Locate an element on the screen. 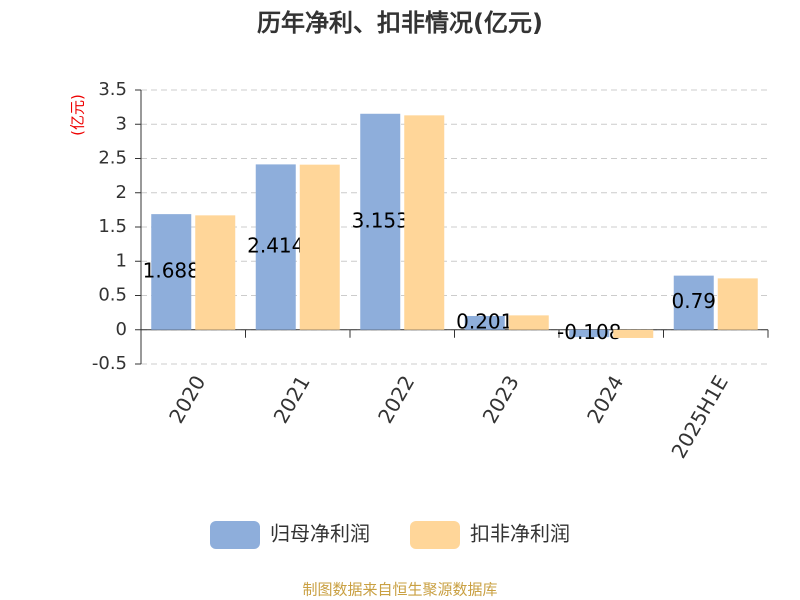 This screenshot has width=800, height=600. x-tick-label: 2022 is located at coordinates (396, 399).